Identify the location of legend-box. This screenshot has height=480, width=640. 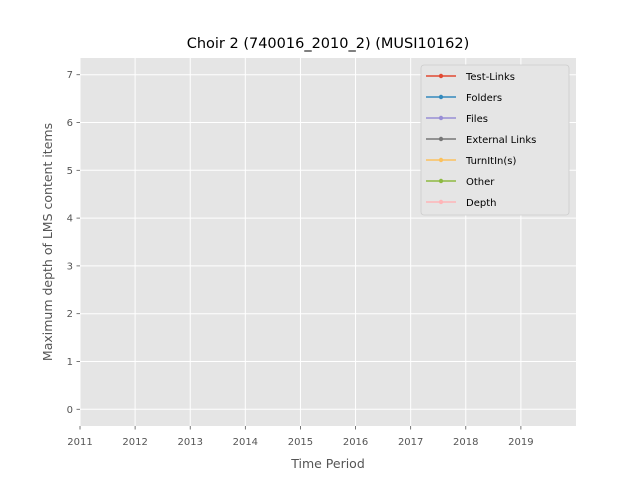
(495, 140).